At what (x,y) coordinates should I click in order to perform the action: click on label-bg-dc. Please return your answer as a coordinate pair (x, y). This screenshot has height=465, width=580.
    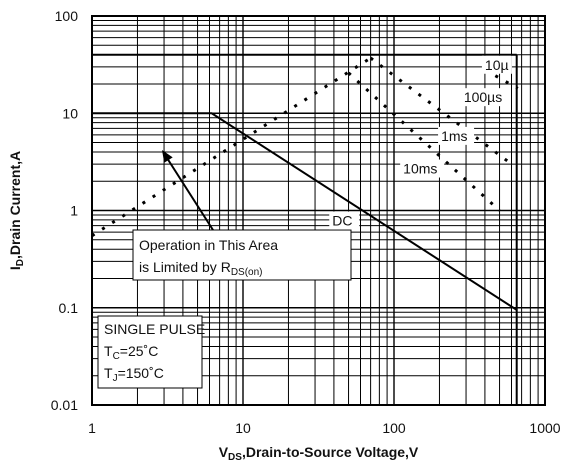
    Looking at the image, I should click on (344, 220).